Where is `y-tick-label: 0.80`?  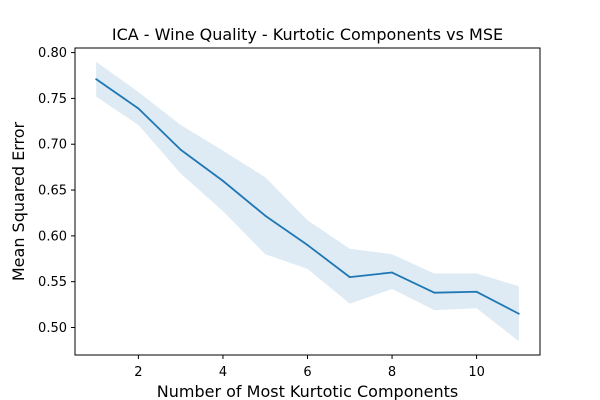 y-tick-label: 0.80 is located at coordinates (52, 53).